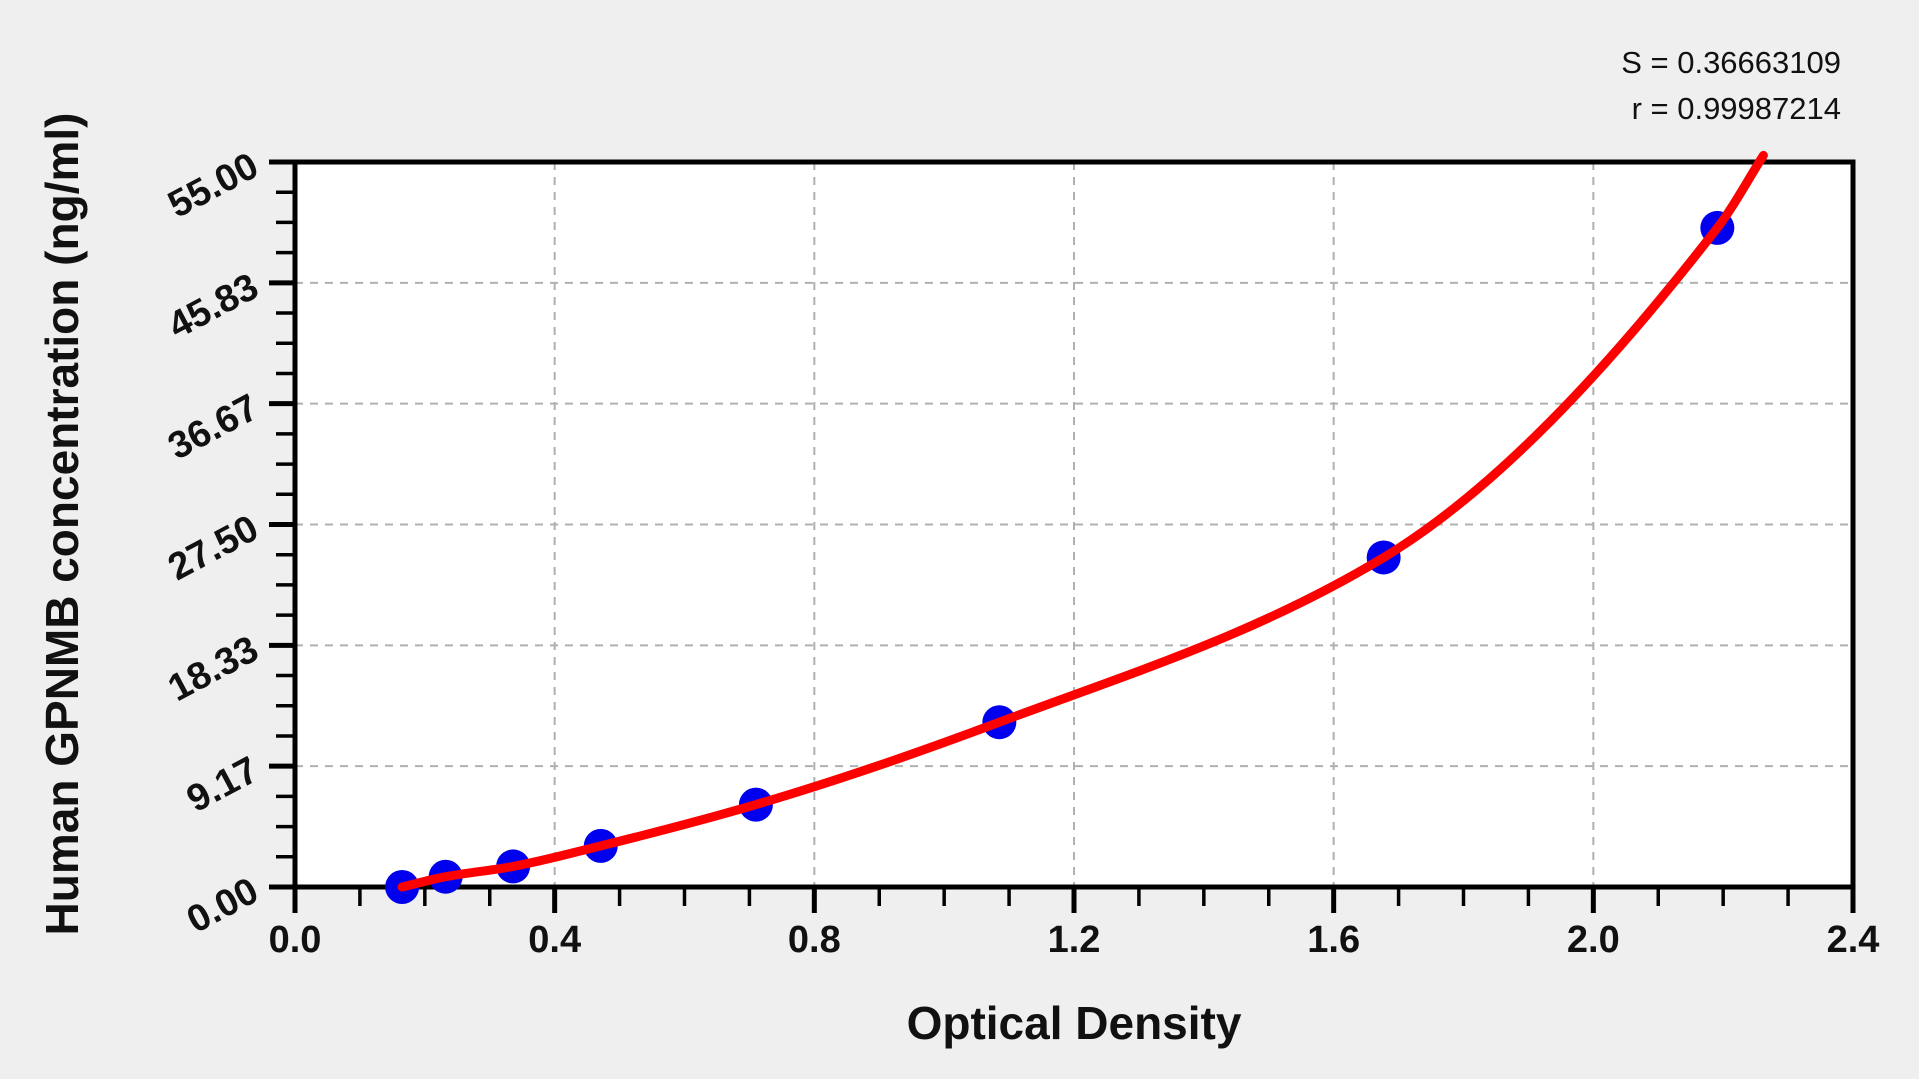 Image resolution: width=1919 pixels, height=1079 pixels. What do you see at coordinates (214, 186) in the screenshot?
I see `y-tick-label: 55.00` at bounding box center [214, 186].